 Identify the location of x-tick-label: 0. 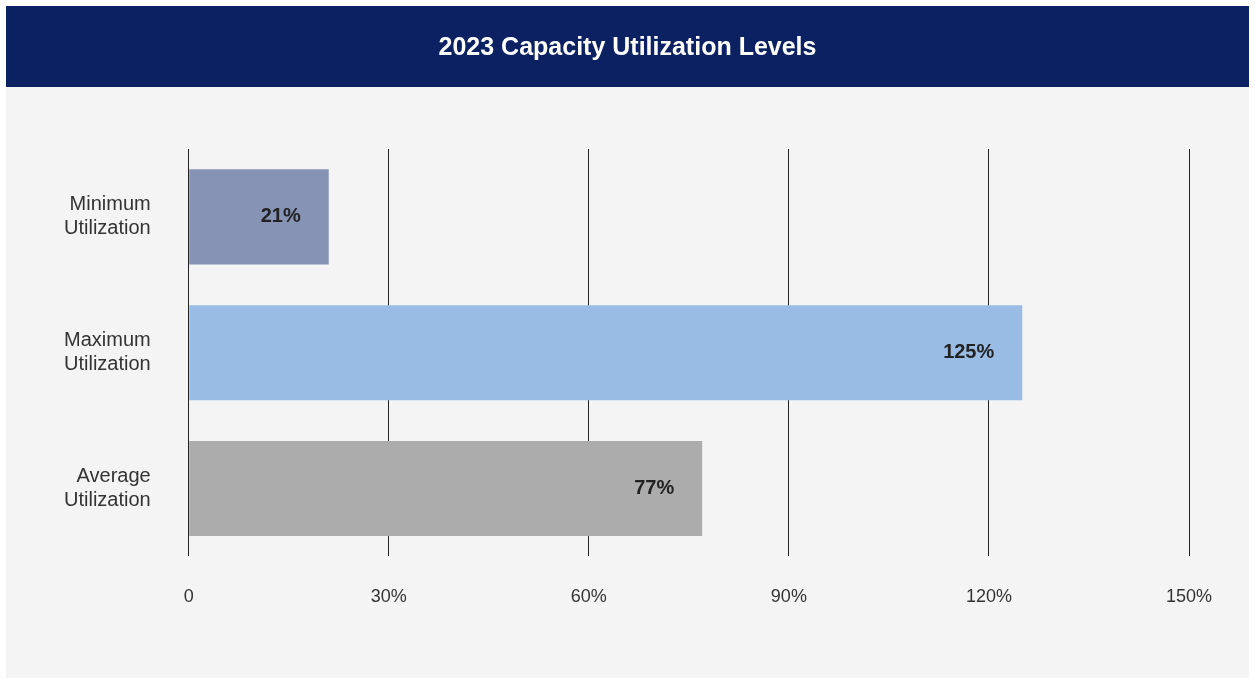
(188, 596).